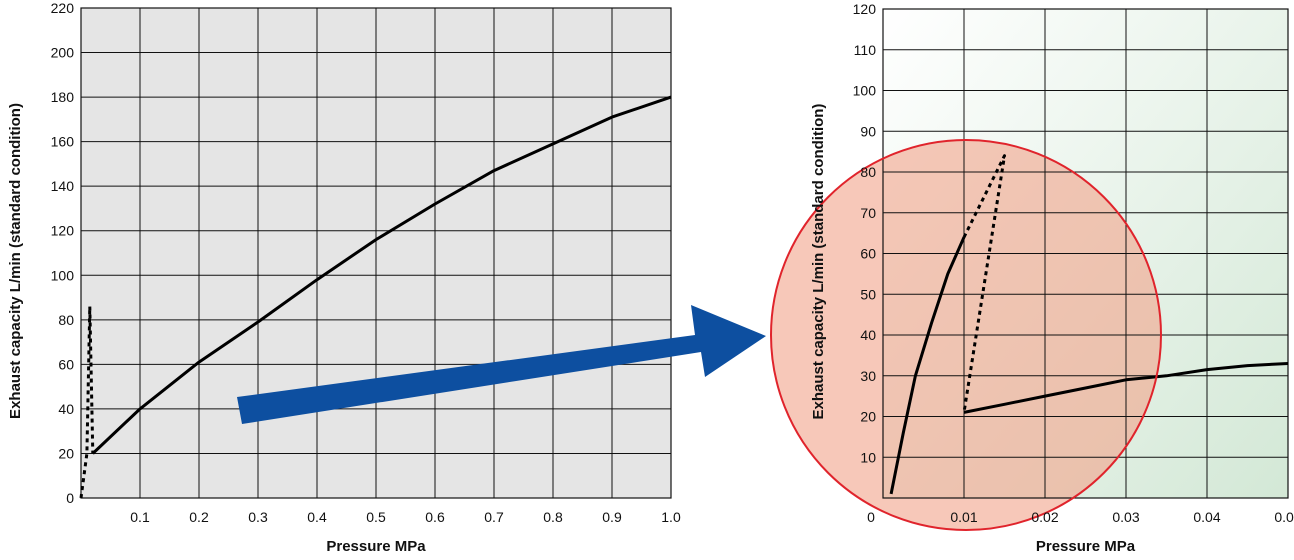  What do you see at coordinates (865, 50) in the screenshot?
I see `y-tick-label: 110` at bounding box center [865, 50].